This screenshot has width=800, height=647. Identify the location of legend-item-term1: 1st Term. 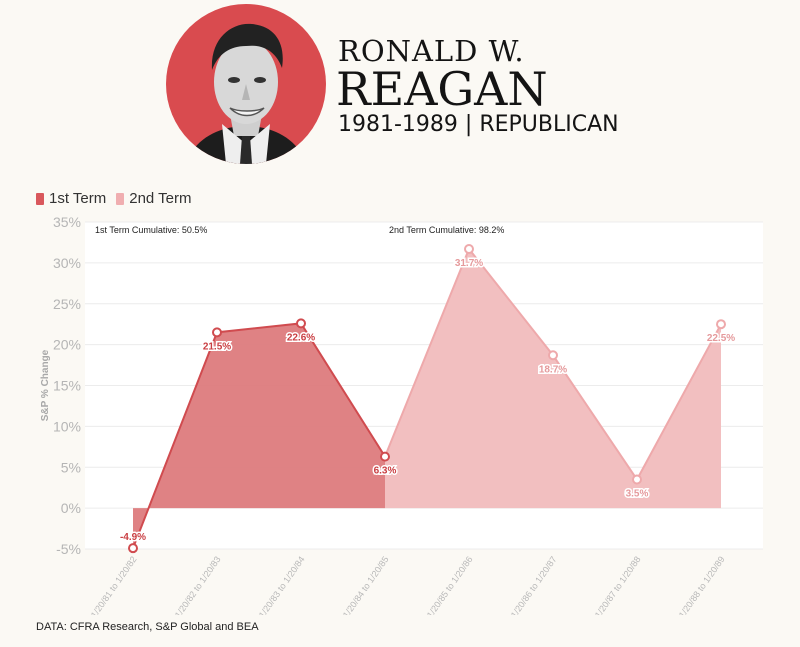
(71, 198).